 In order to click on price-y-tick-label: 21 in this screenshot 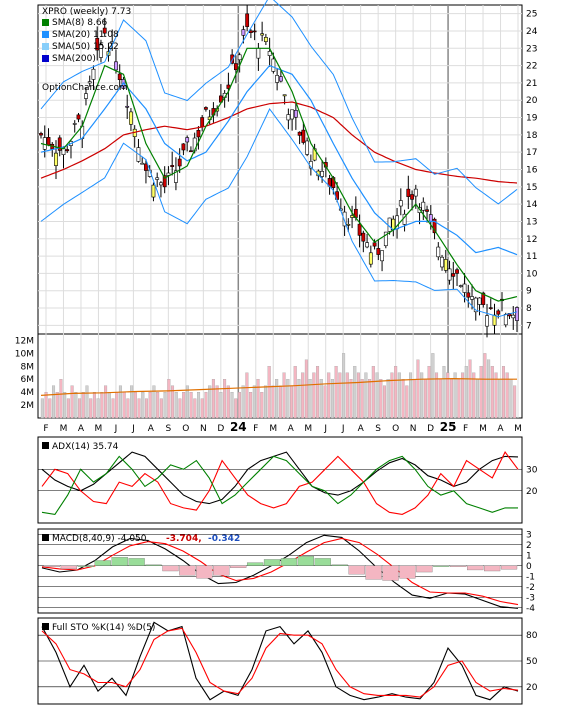, I will do `click(531, 84)`.